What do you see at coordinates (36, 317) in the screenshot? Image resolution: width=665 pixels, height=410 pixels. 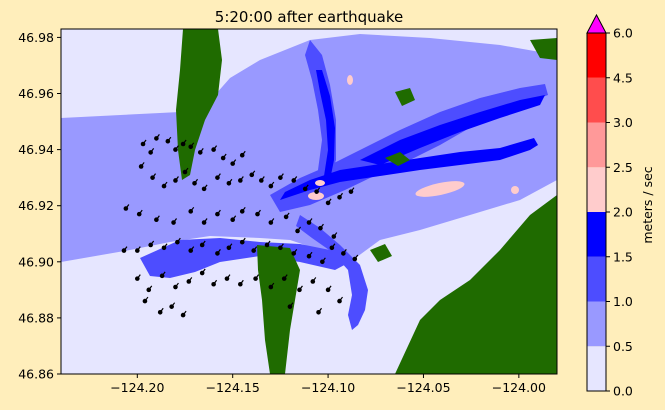 I see `y-tick-label: 46.88` at bounding box center [36, 317].